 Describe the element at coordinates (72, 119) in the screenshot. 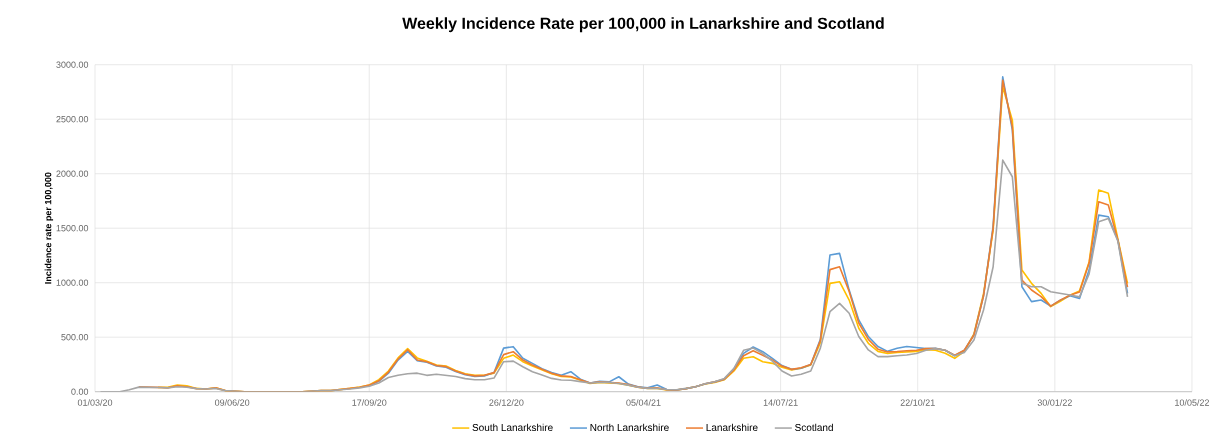

I see `y-tick-label: 2500.00` at that location.